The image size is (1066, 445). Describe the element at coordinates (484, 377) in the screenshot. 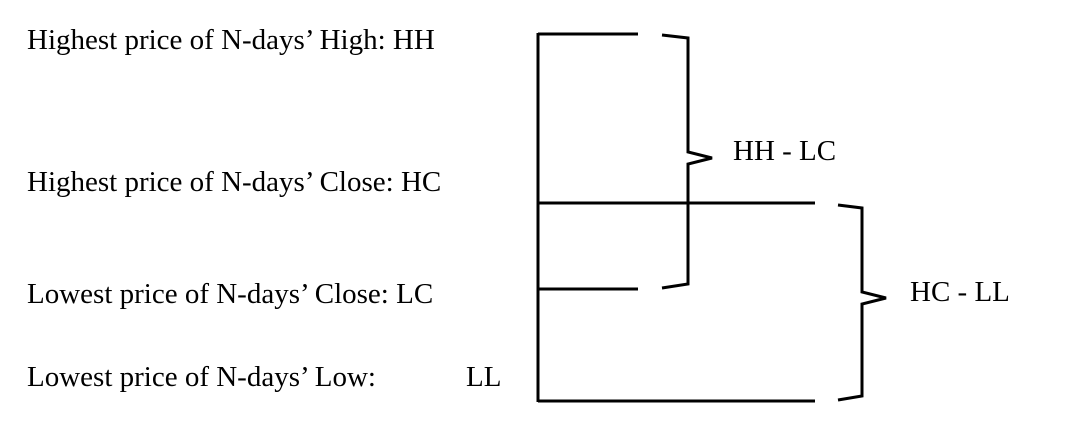

I see `lowest-low-code: LL` at that location.